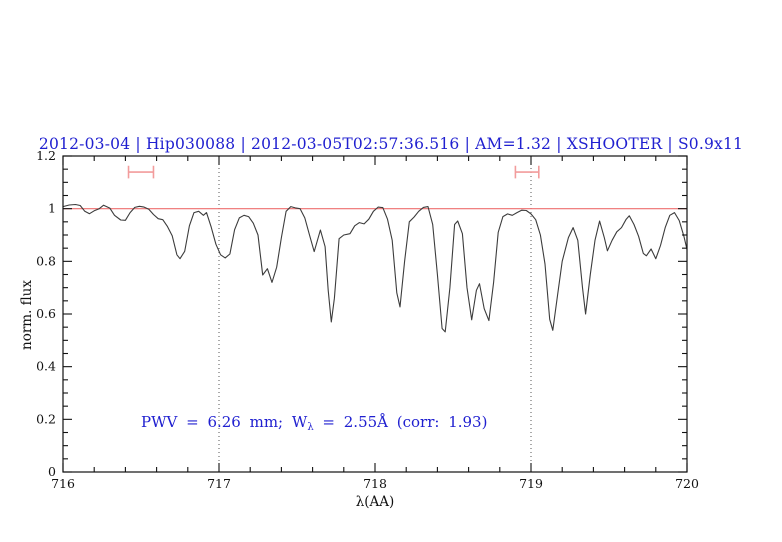  I want to click on x-tick-label: 719, so click(531, 483).